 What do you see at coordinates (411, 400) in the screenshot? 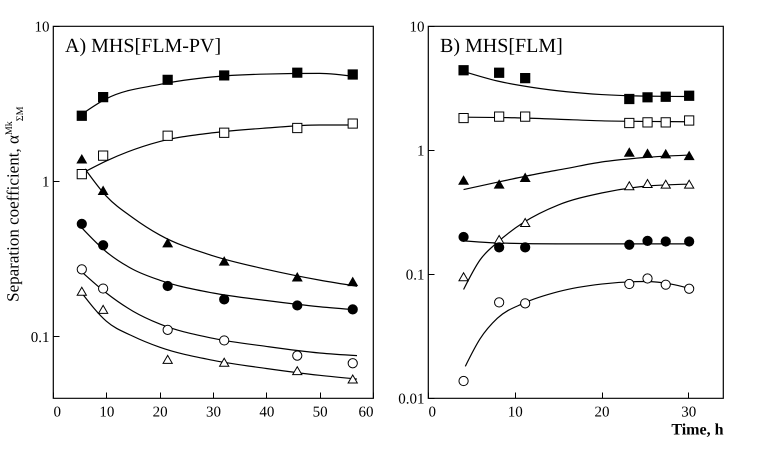
I see `y-tick-label: 0.01` at bounding box center [411, 400].